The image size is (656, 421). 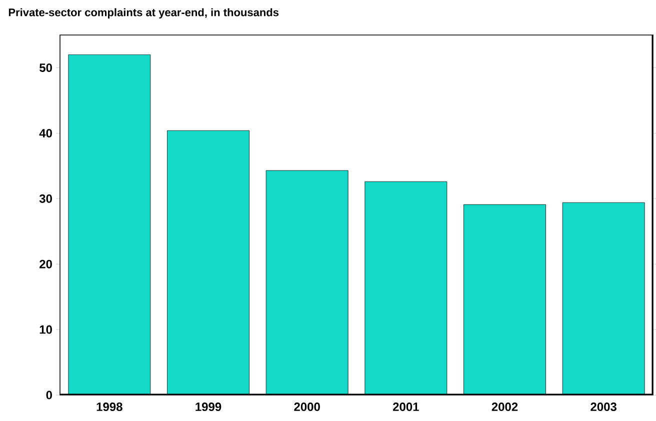 What do you see at coordinates (45, 198) in the screenshot?
I see `y-tick-label: 30` at bounding box center [45, 198].